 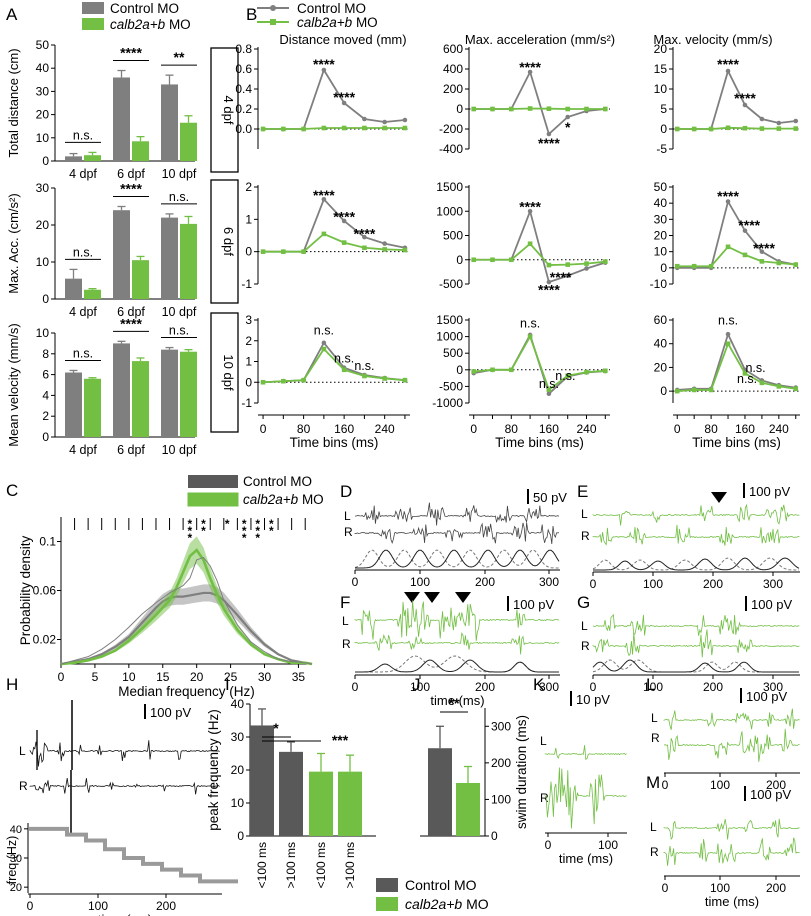 What do you see at coordinates (248, 187) in the screenshot?
I see `y-tick-label: 2` at bounding box center [248, 187].